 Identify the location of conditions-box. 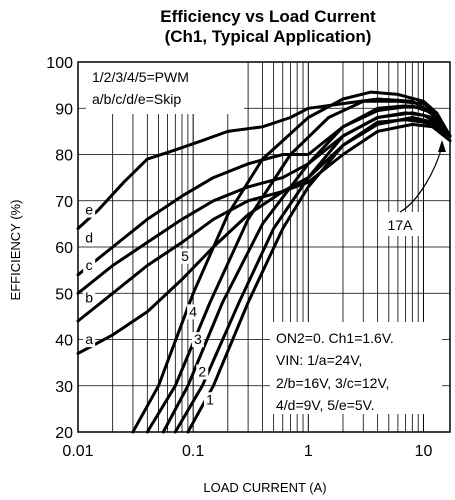
(356, 368).